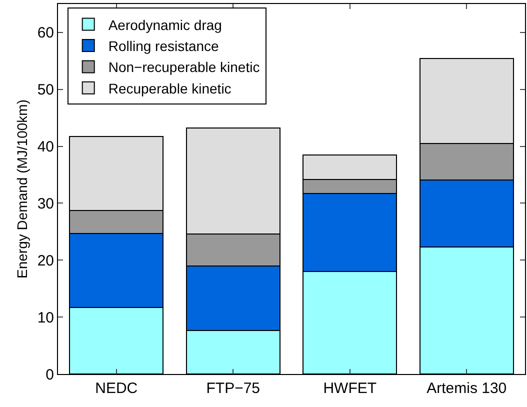 The width and height of the screenshot is (527, 407). What do you see at coordinates (466, 388) in the screenshot?
I see `x-tick-label: Artemis 130` at bounding box center [466, 388].